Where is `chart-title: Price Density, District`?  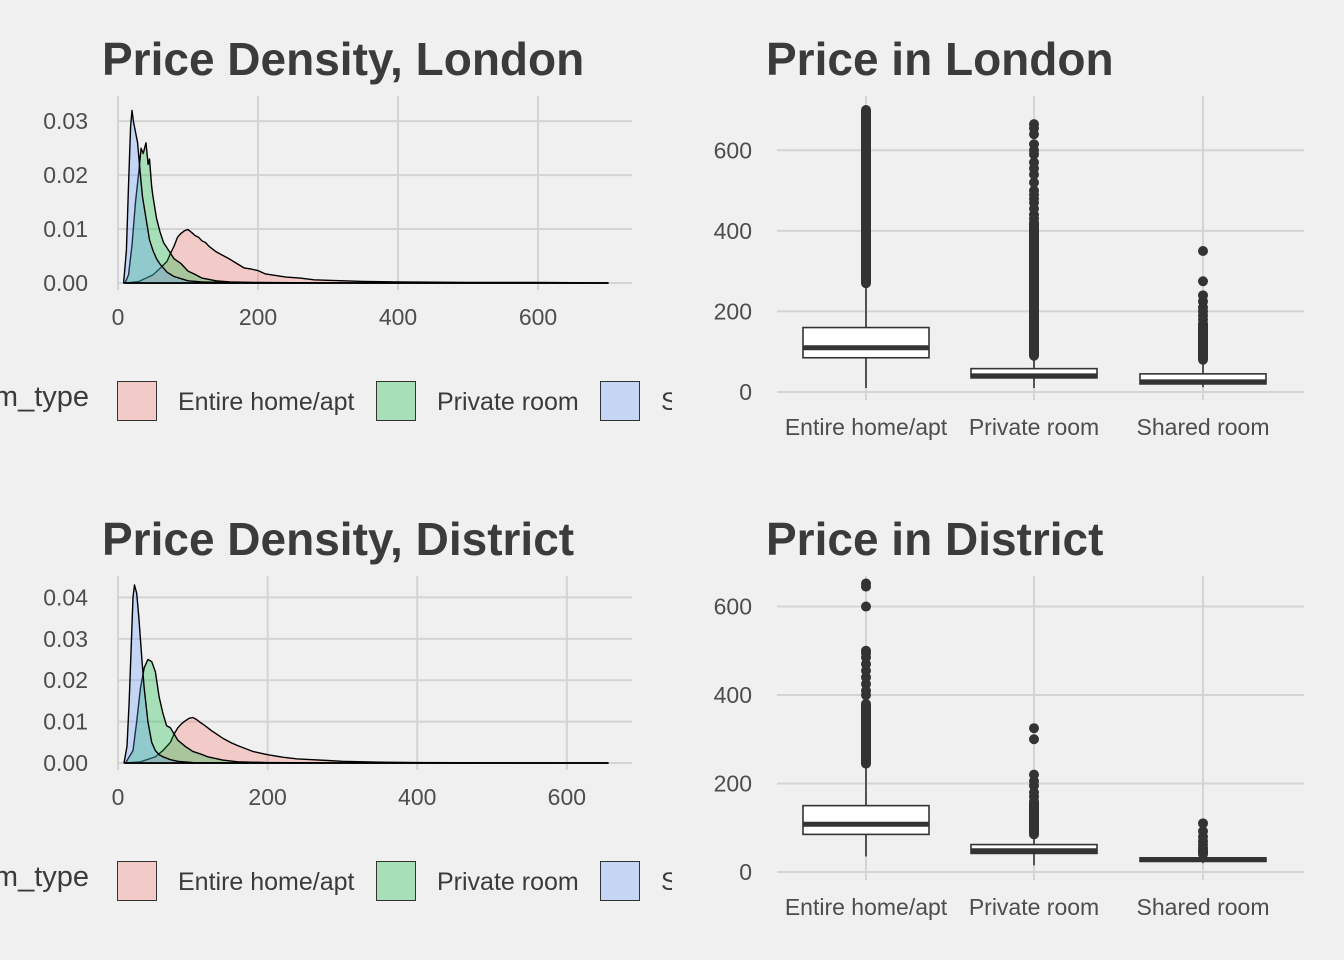
chart-title: Price Density, District is located at coordinates (338, 539).